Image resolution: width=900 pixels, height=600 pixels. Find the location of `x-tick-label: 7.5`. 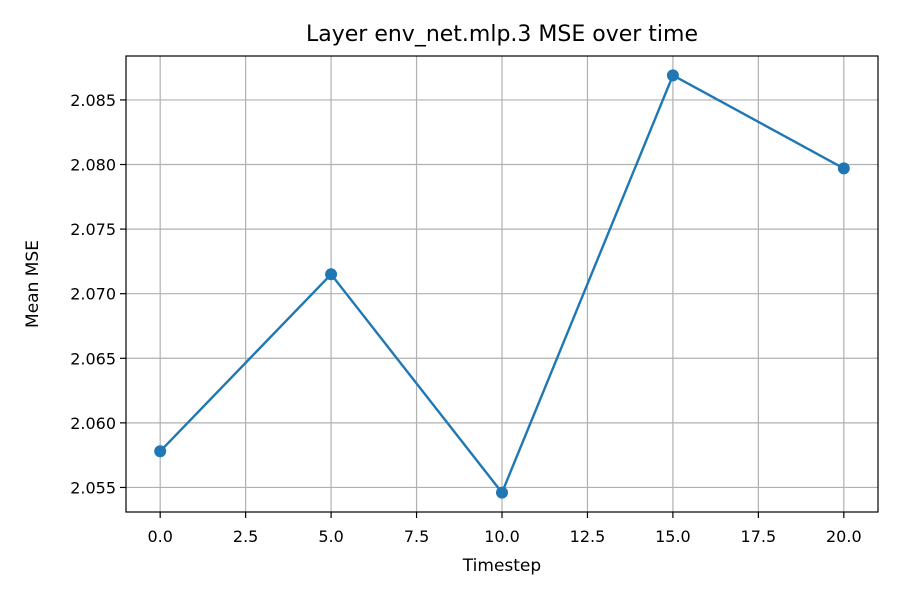

x-tick-label: 7.5 is located at coordinates (416, 536).